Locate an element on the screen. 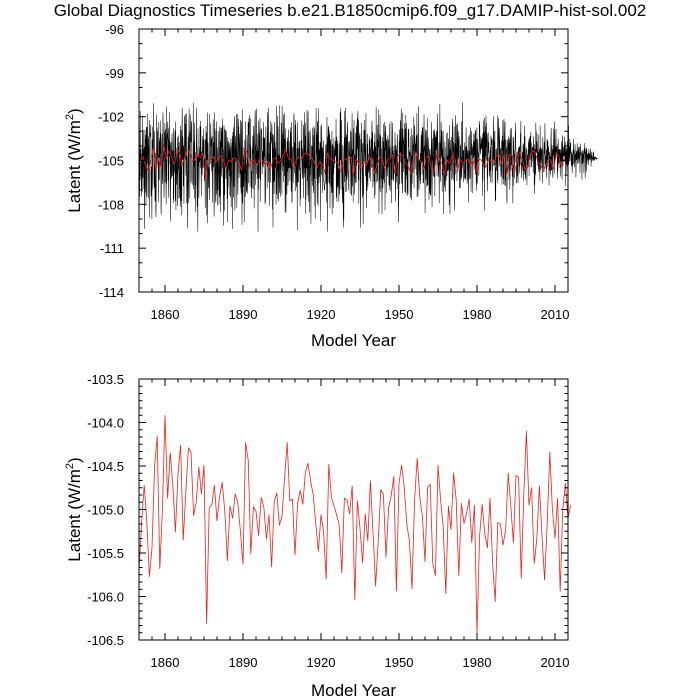 The width and height of the screenshot is (700, 700). y-tick-label: -111 is located at coordinates (112, 248).